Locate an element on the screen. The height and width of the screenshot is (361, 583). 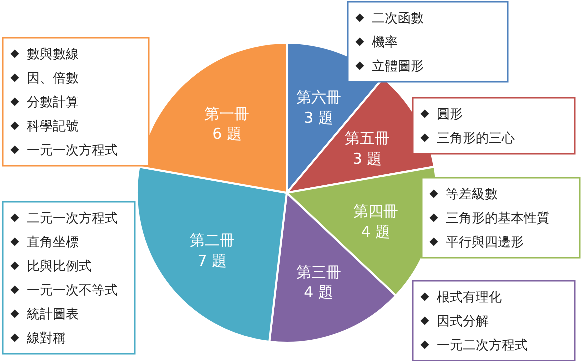
text: 一元二次方程式 is located at coordinates (482, 346).